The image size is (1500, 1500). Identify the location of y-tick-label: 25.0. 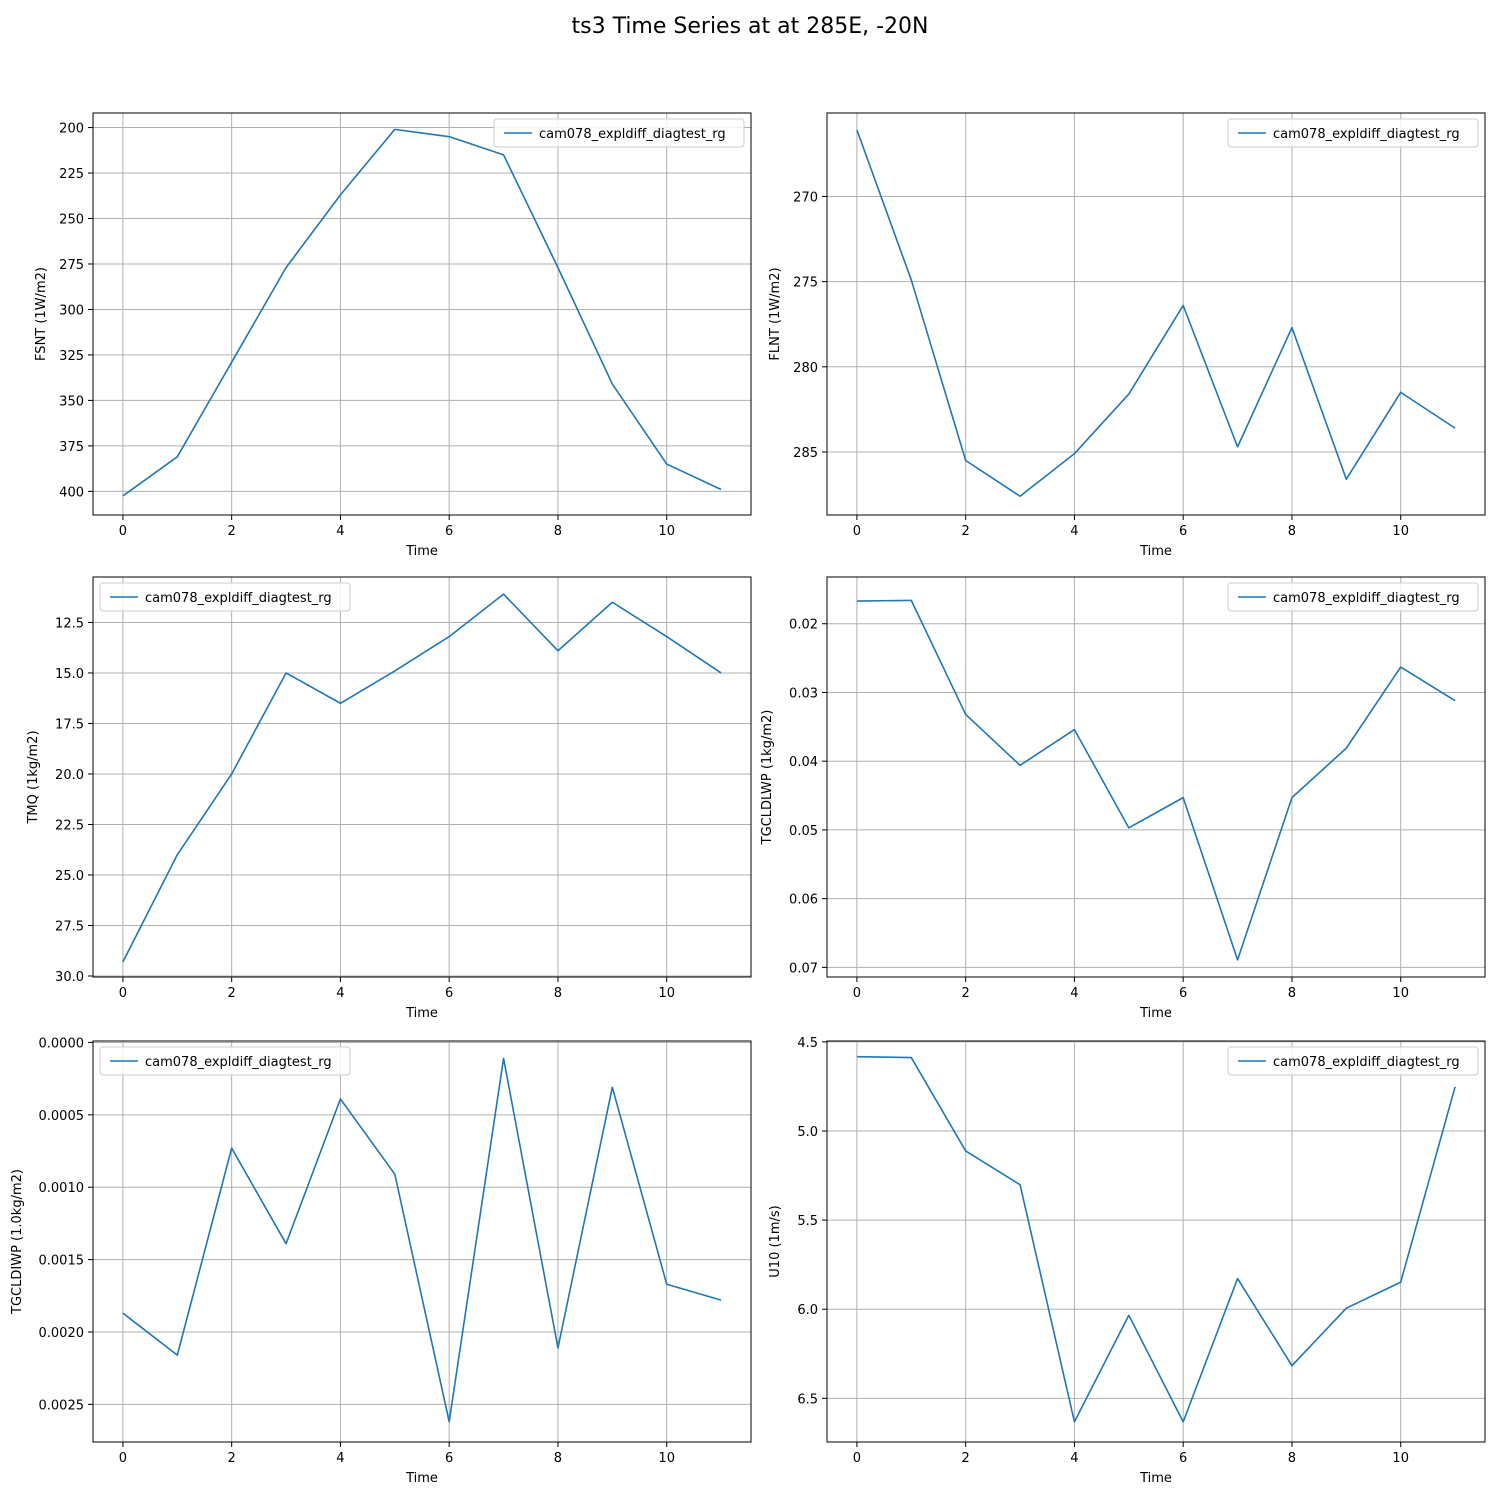
(69, 876).